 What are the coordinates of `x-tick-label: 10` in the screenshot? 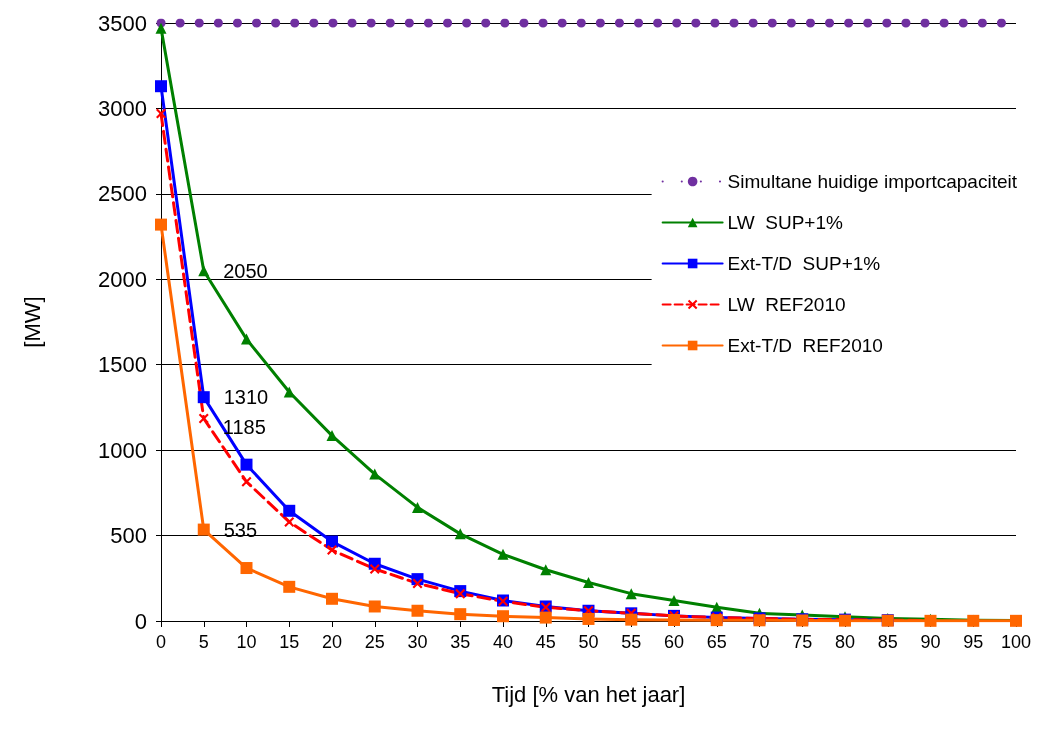 It's located at (246, 642).